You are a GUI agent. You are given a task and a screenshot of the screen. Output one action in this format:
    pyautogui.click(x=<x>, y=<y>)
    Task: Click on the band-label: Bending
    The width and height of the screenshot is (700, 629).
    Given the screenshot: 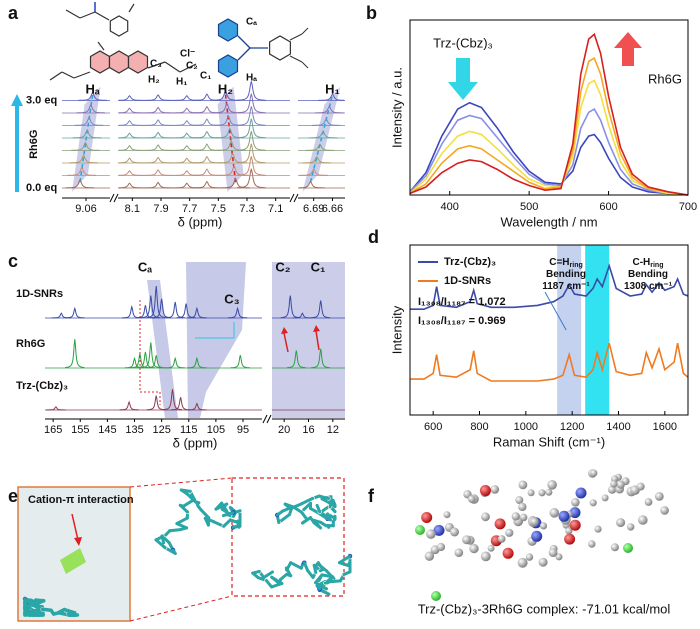 What is the action you would take?
    pyautogui.click(x=566, y=274)
    